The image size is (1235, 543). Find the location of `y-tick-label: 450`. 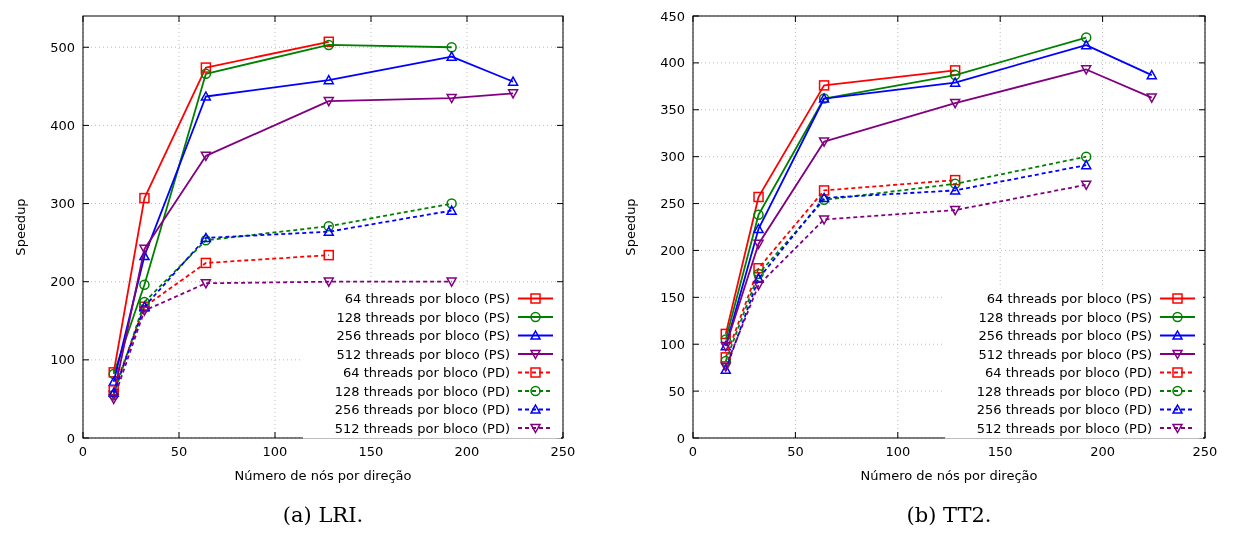

y-tick-label: 450 is located at coordinates (672, 16).